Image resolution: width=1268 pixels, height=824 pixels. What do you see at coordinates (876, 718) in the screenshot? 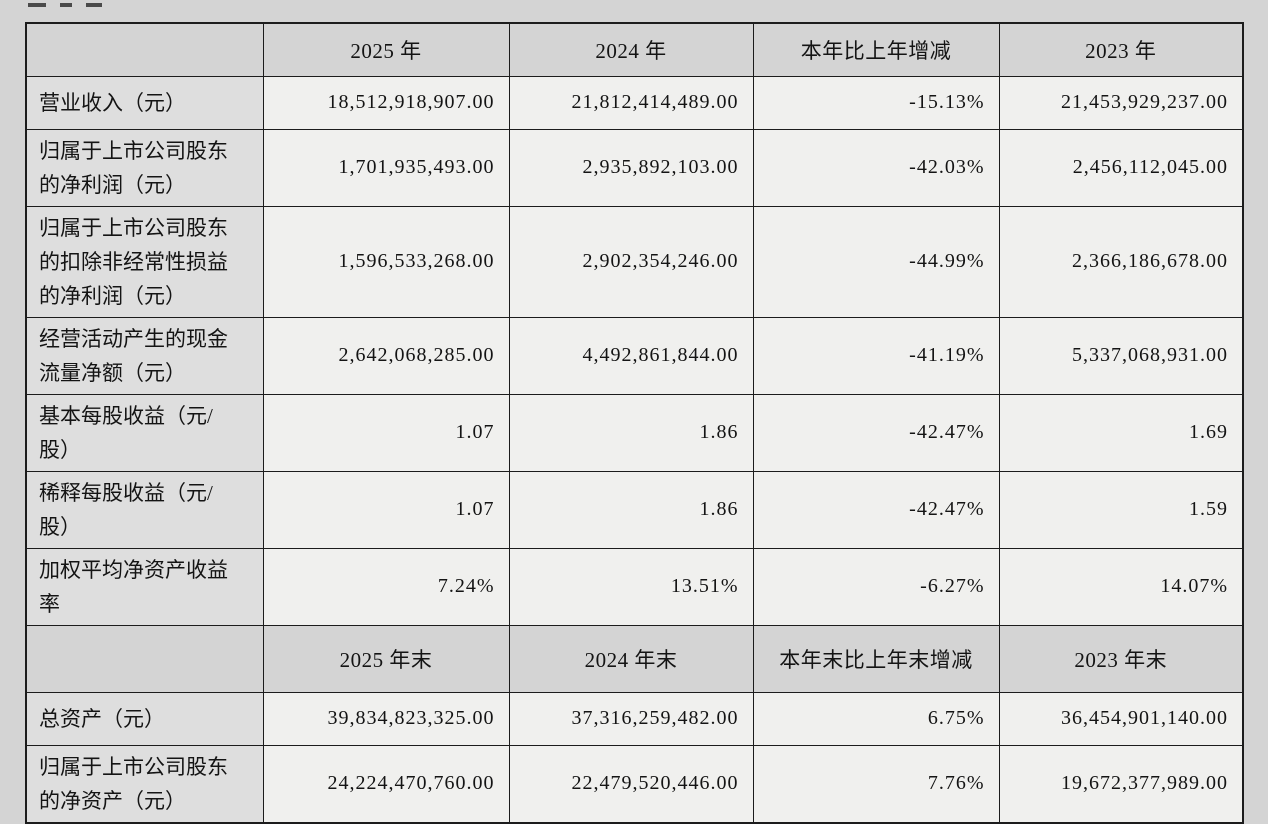
I see `pct-cell: 6.75%` at bounding box center [876, 718].